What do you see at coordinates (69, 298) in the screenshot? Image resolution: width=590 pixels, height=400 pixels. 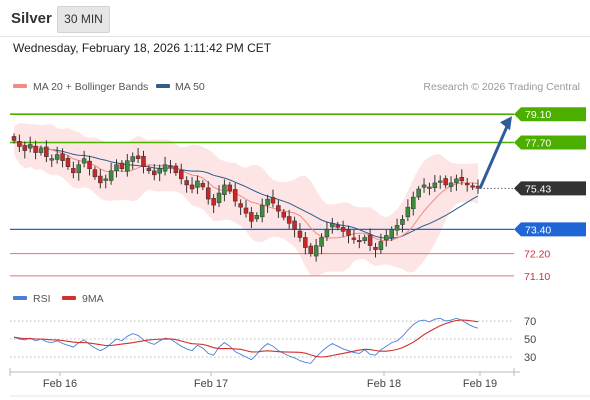 I see `ma9-legend-swatch` at bounding box center [69, 298].